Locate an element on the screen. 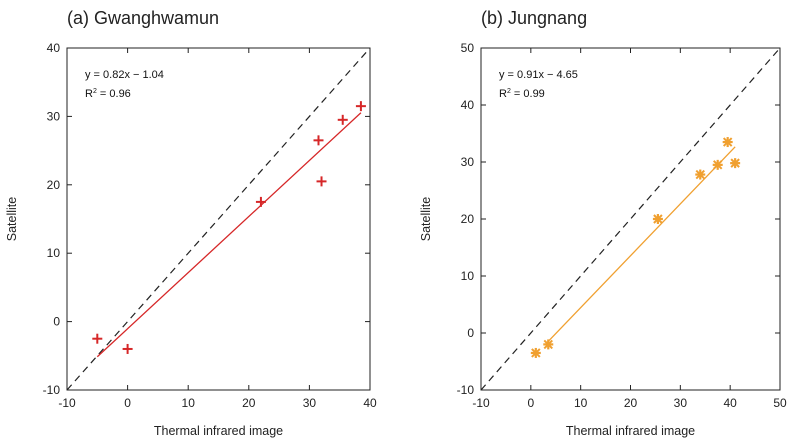 The width and height of the screenshot is (800, 448). chart2-ytick-label: 20 is located at coordinates (468, 219).